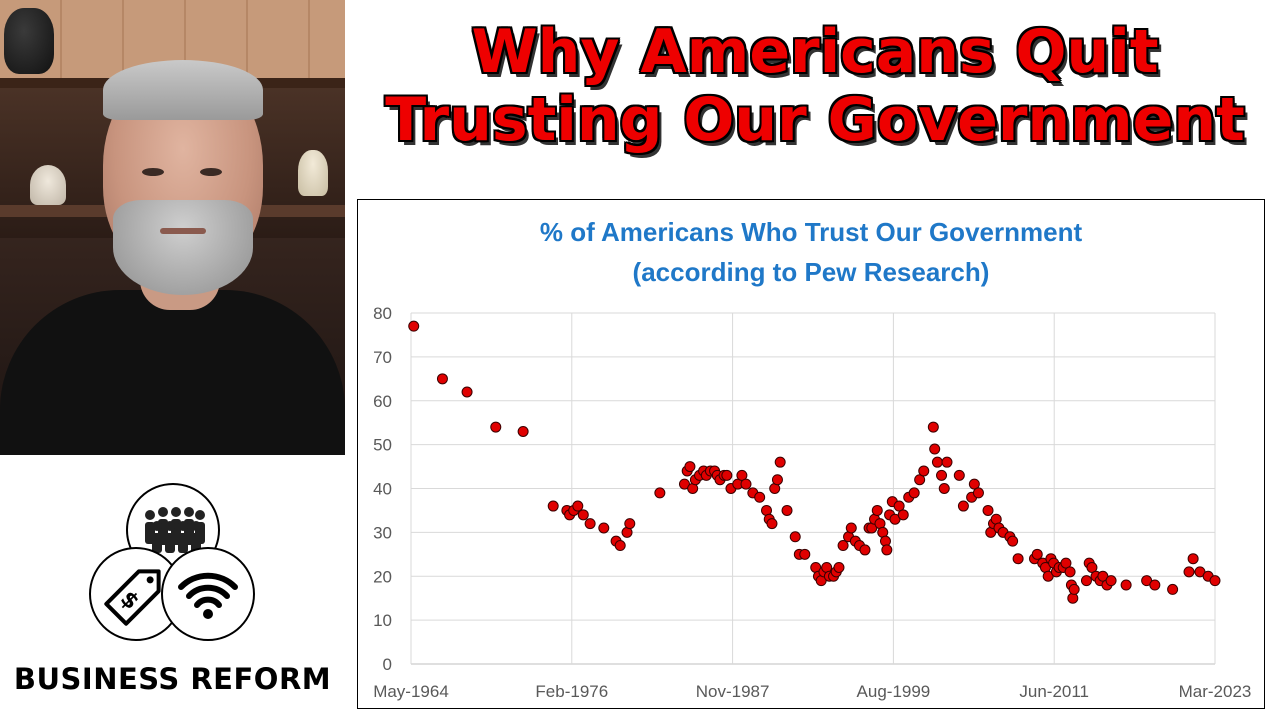 The height and width of the screenshot is (720, 1280). Describe the element at coordinates (382, 489) in the screenshot. I see `y-tick-label: 40` at that location.